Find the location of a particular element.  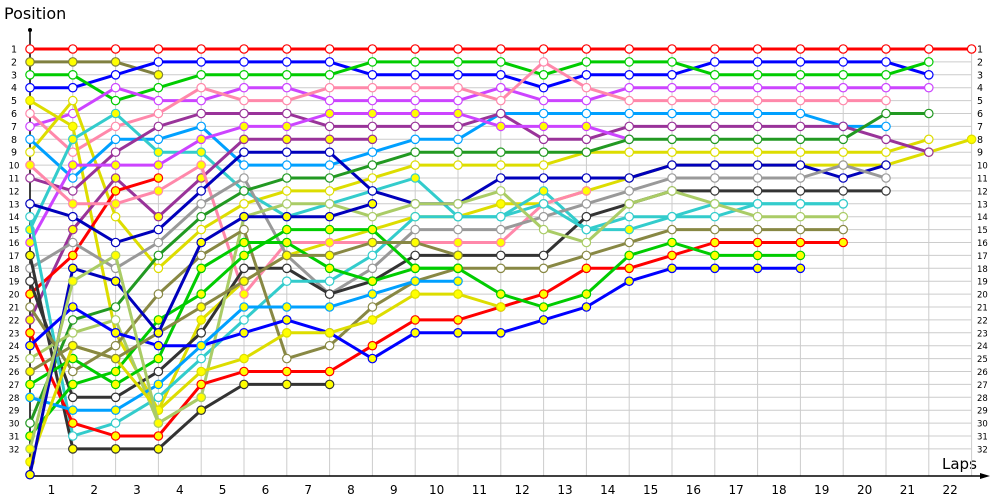

x-axis-title: Laps is located at coordinates (959, 464).